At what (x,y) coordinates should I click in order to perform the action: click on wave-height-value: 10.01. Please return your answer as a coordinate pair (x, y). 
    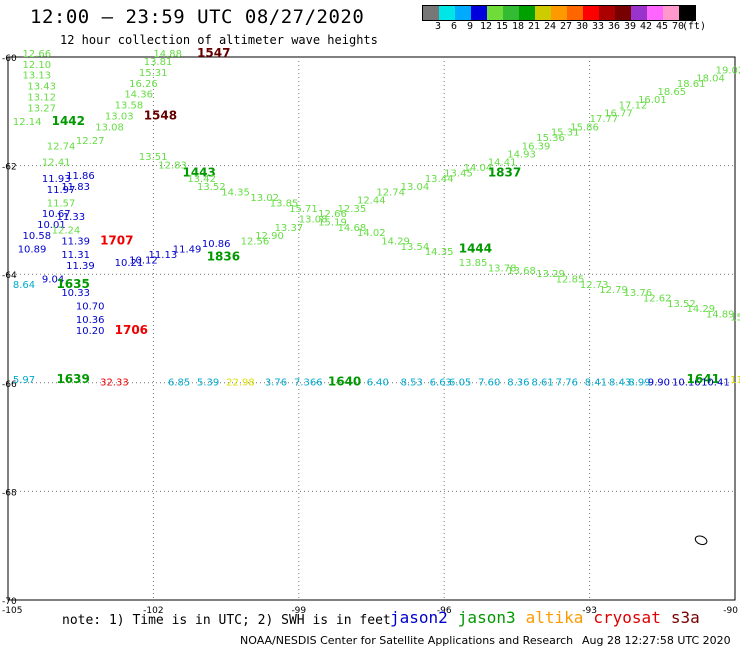
    Looking at the image, I should click on (51, 225).